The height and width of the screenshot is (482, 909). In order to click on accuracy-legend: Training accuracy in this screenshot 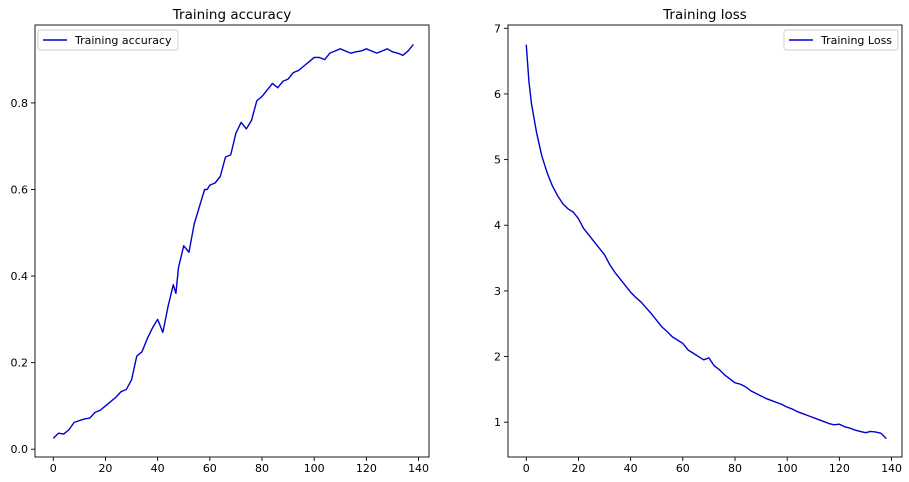, I will do `click(108, 40)`.